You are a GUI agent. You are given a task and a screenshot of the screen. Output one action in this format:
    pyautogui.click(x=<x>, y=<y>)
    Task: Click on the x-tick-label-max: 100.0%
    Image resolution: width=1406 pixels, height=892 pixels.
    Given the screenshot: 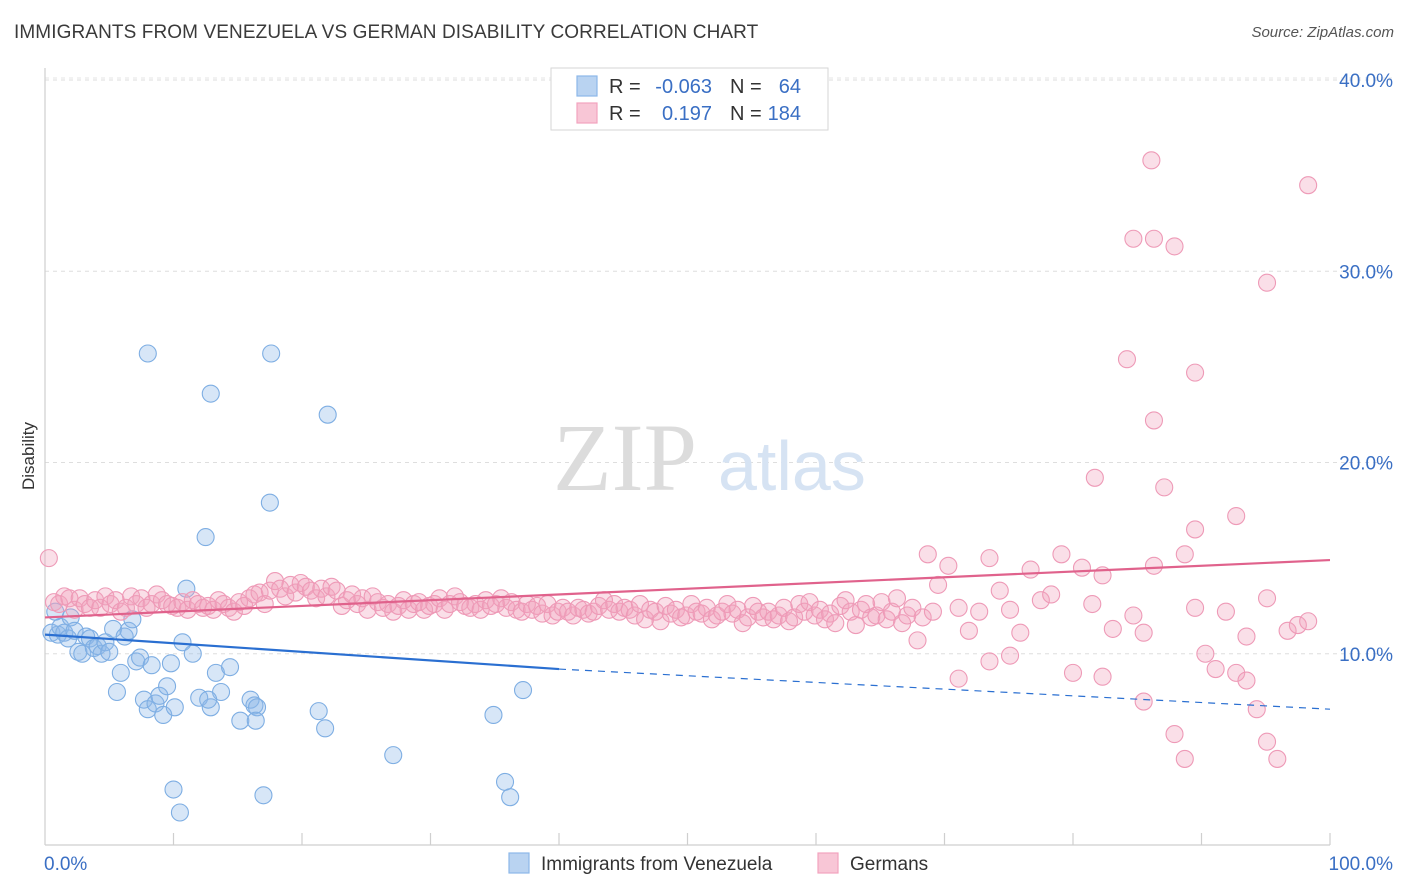 What is the action you would take?
    pyautogui.click(x=1361, y=864)
    